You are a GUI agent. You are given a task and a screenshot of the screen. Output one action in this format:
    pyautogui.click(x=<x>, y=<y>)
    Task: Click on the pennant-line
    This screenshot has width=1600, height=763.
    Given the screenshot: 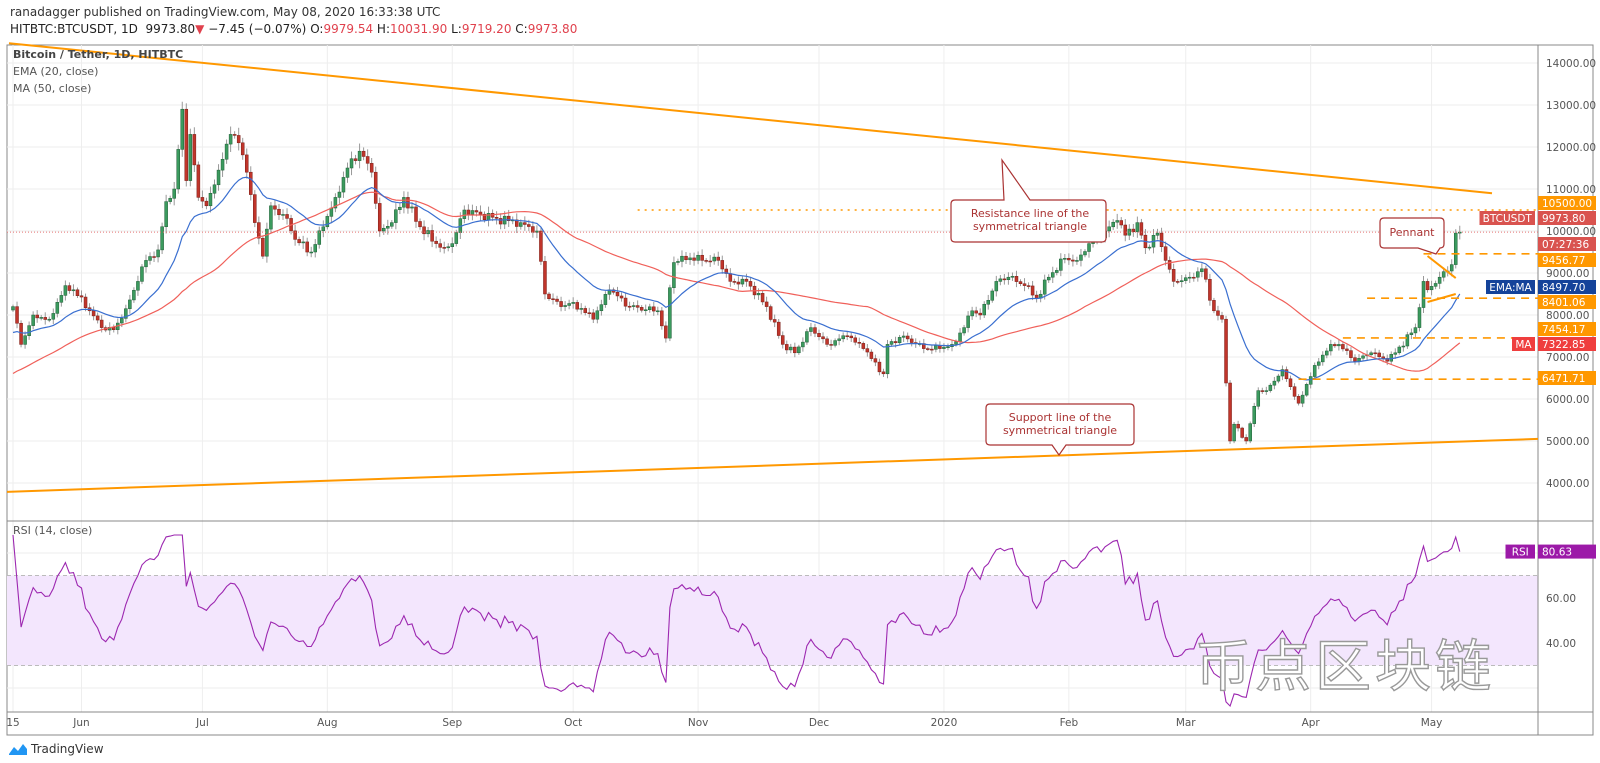 What is the action you would take?
    pyautogui.click(x=1442, y=298)
    